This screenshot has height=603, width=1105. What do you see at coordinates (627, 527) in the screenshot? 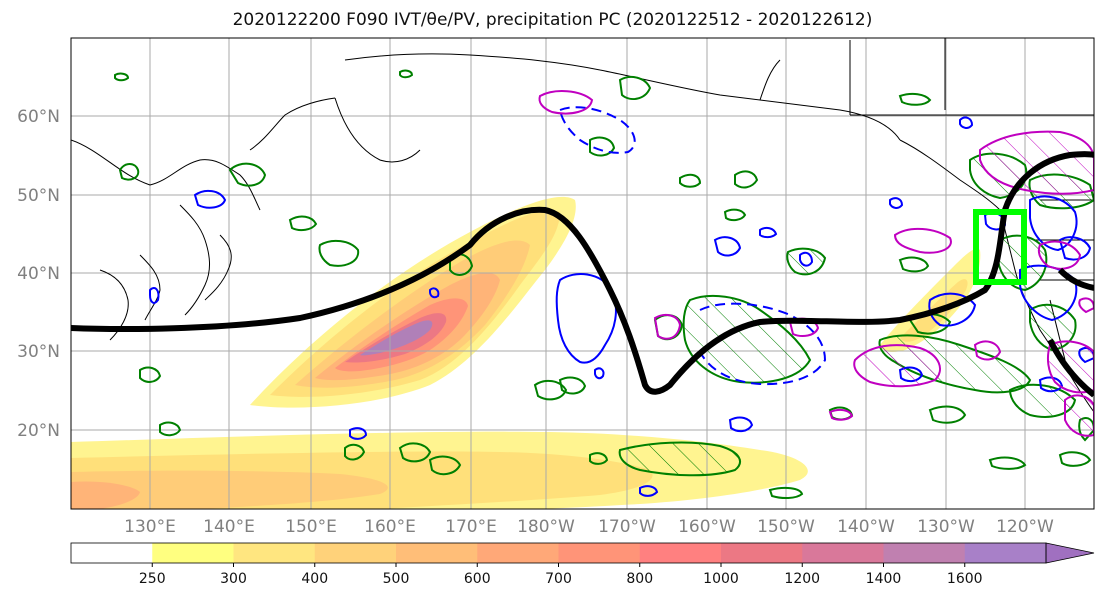
I see `lon-label: 170°W` at bounding box center [627, 527].